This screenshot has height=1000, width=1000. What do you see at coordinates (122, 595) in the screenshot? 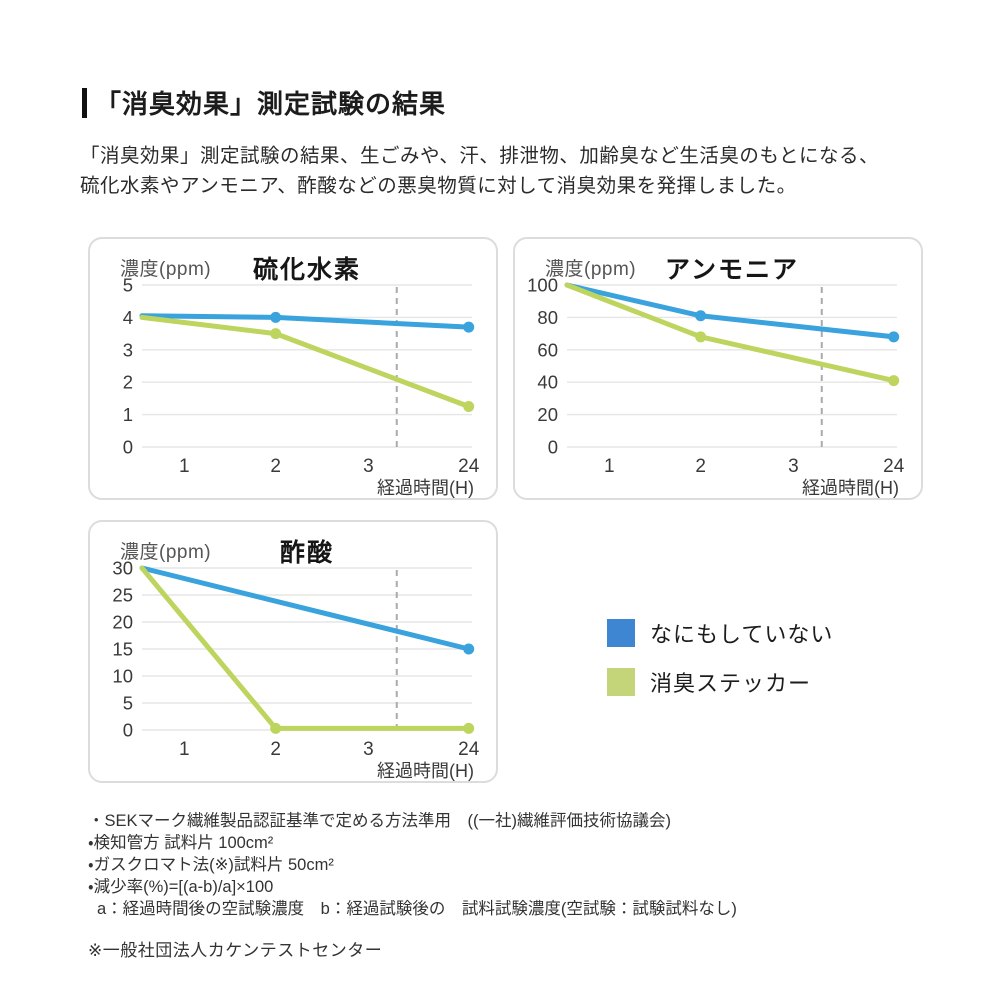
I see `y-tick-label: 25` at bounding box center [122, 595].